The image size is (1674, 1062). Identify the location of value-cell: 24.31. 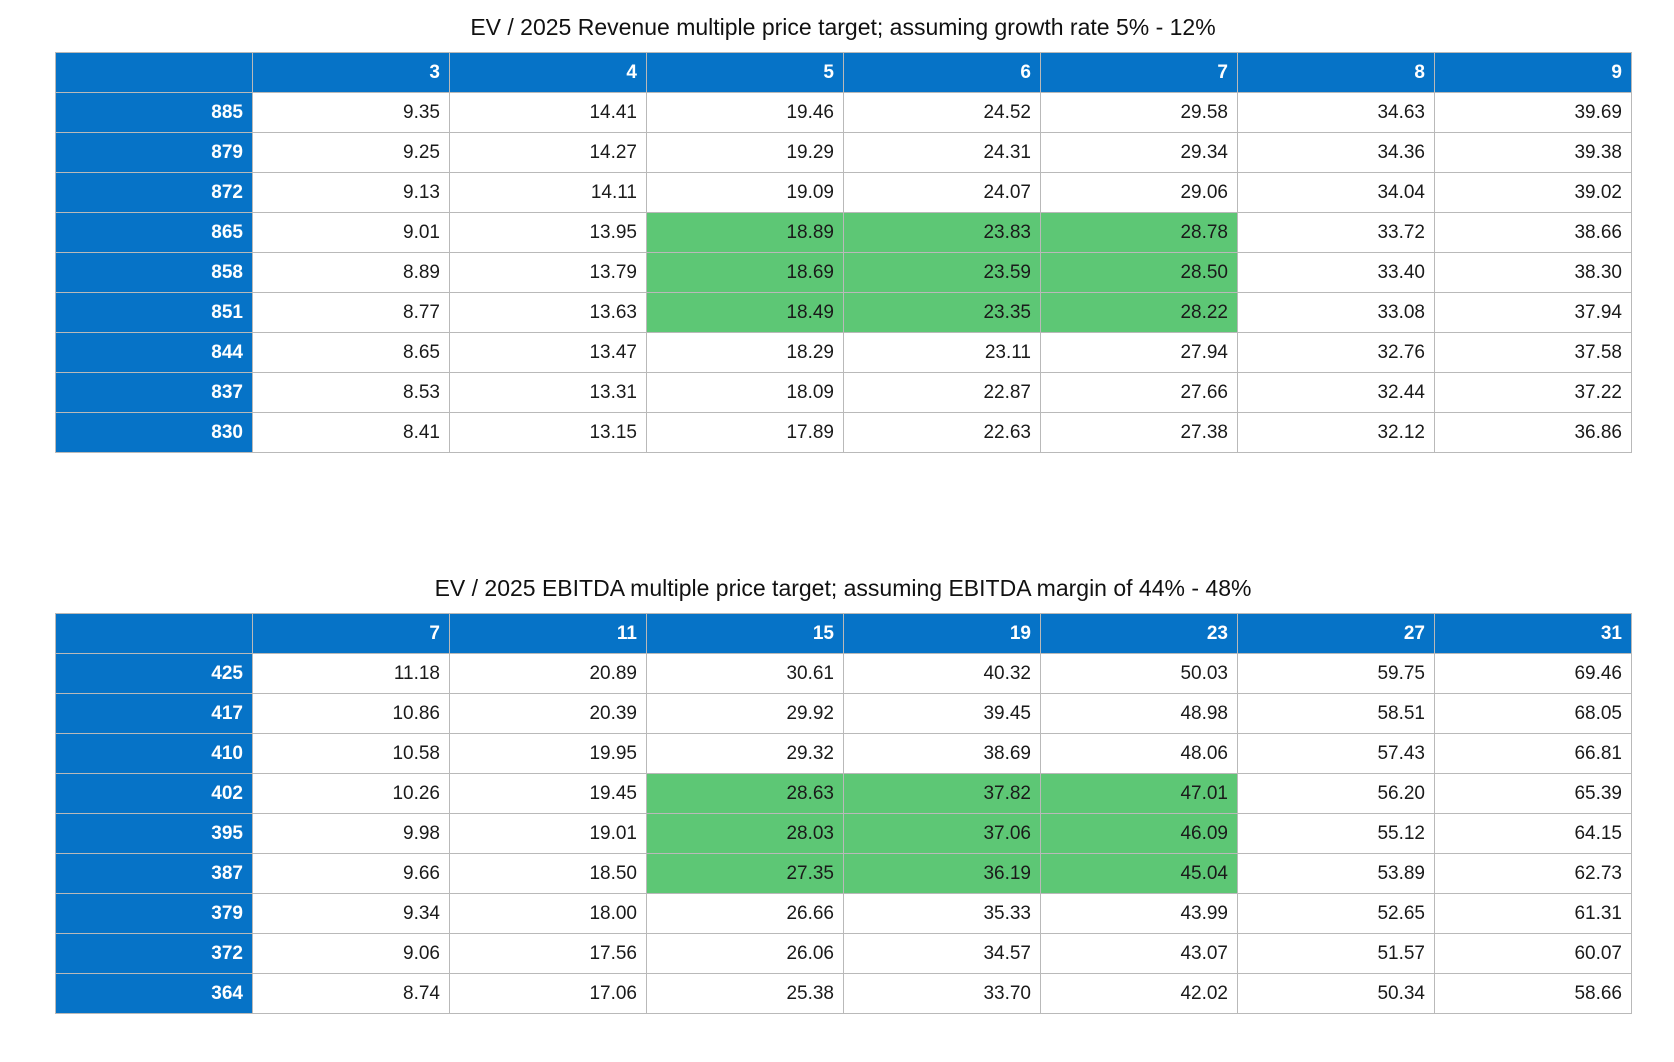
(942, 152).